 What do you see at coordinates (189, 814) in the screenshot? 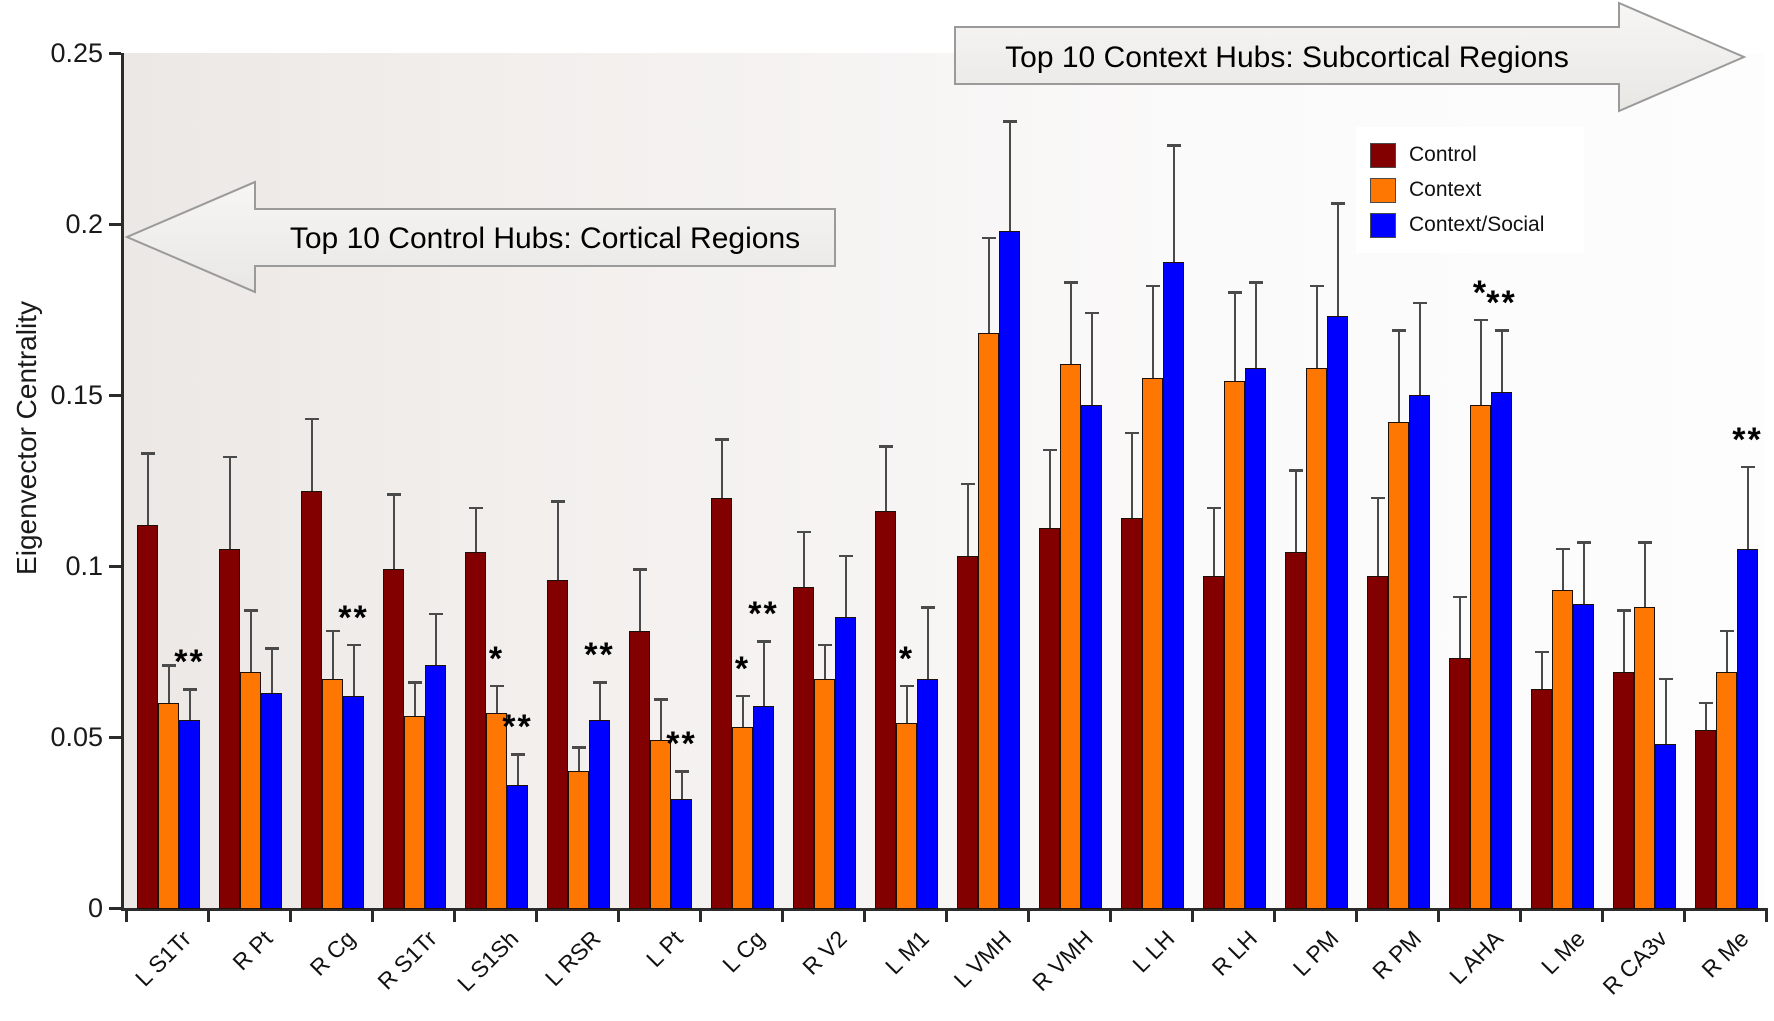
I see `bar-context-social-l-s1tr` at bounding box center [189, 814].